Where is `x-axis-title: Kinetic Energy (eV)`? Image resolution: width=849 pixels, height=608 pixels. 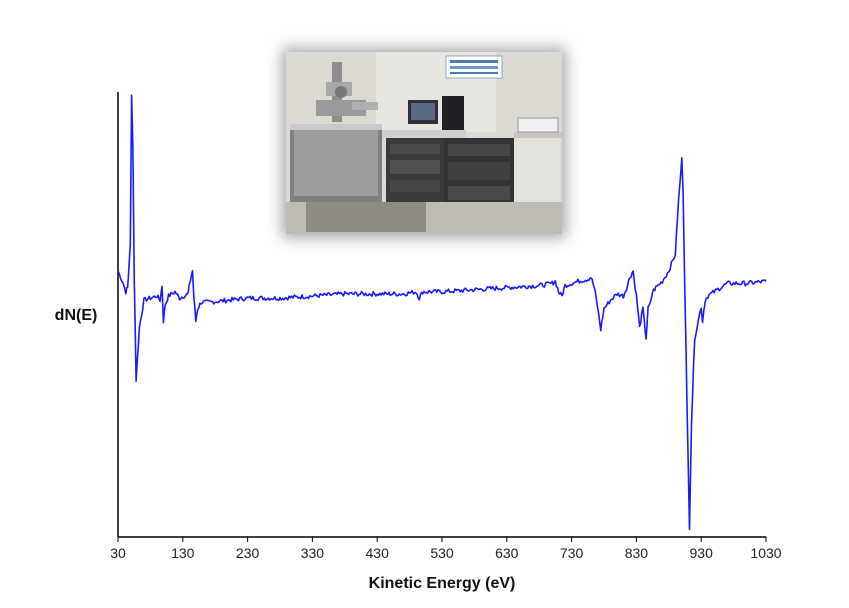 x-axis-title: Kinetic Energy (eV) is located at coordinates (442, 583).